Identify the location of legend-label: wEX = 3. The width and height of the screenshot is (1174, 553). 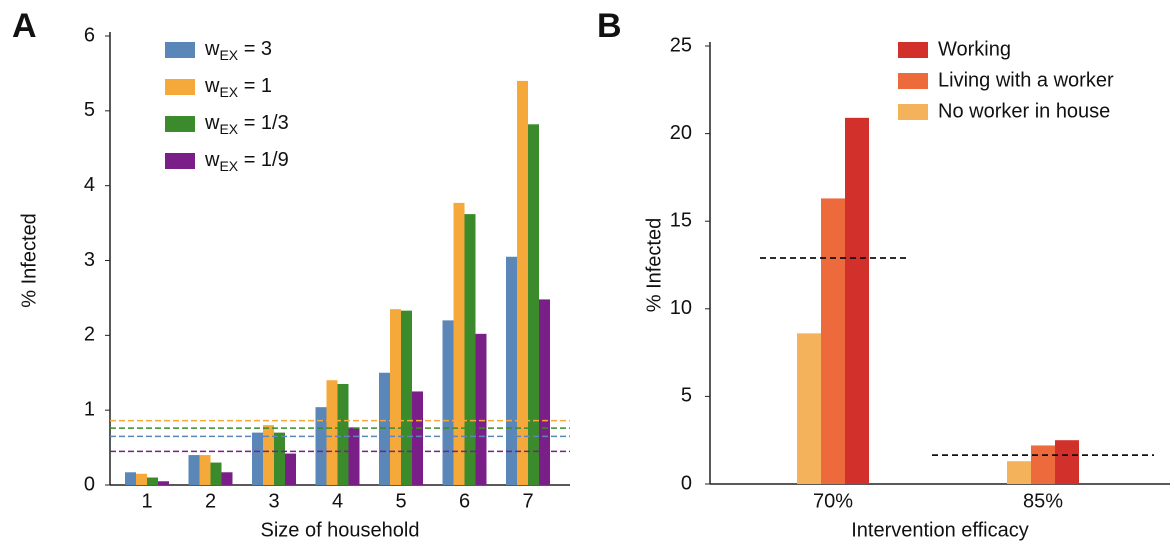
(238, 50).